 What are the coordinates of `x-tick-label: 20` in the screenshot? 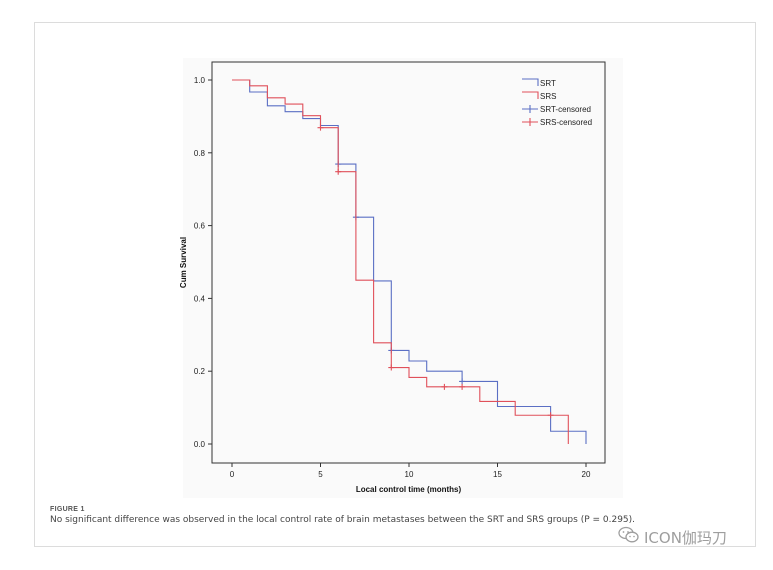 It's located at (586, 474).